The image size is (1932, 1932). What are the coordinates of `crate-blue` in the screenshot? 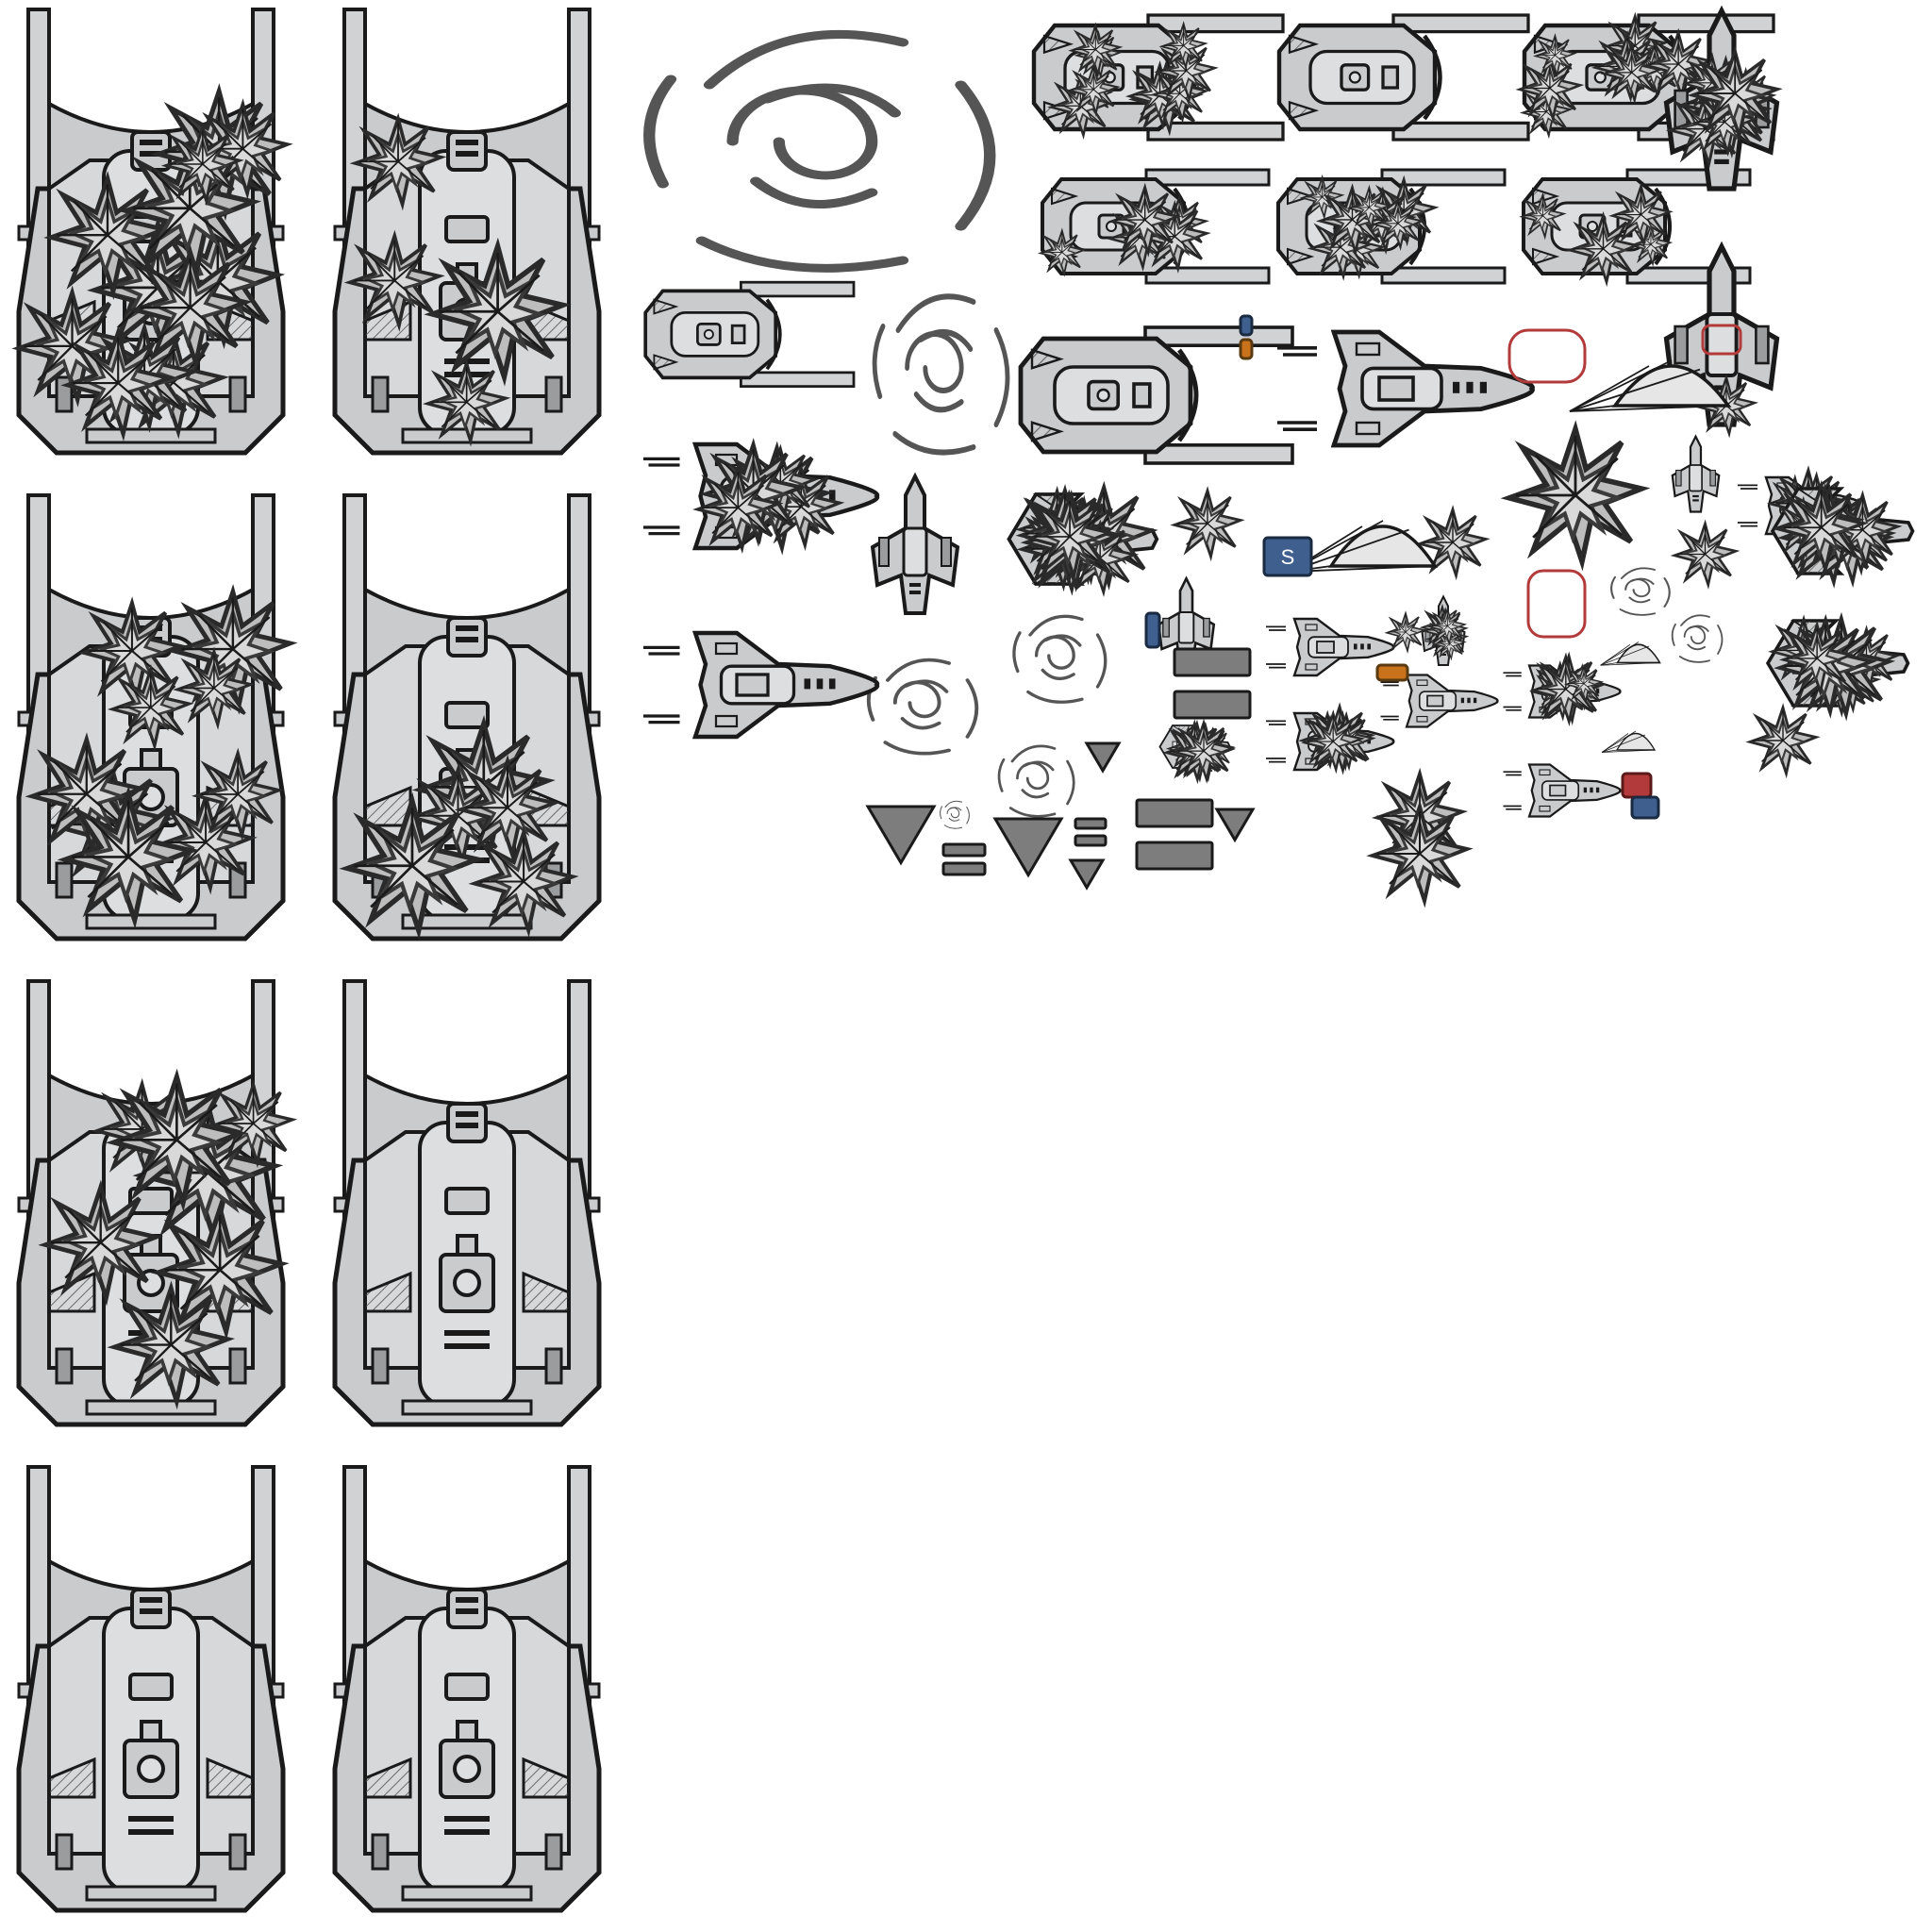 It's located at (1287, 556).